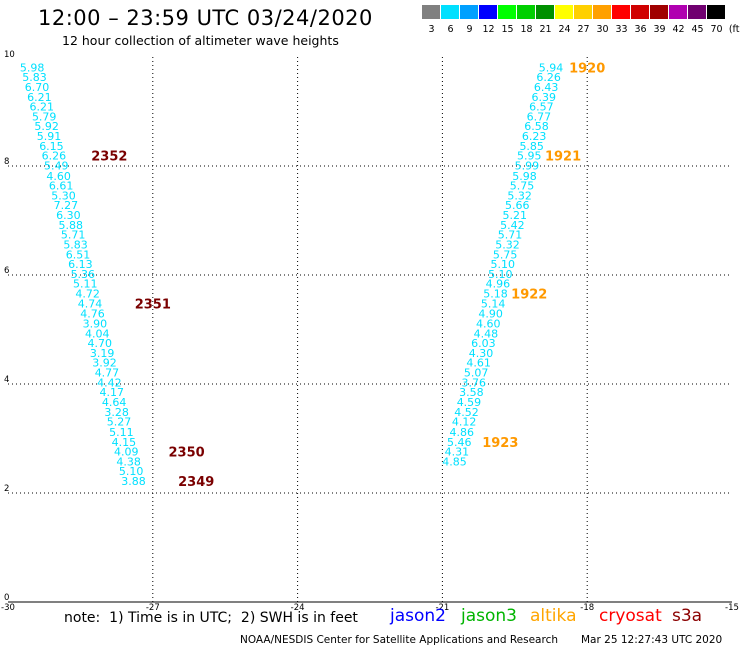  I want to click on wave-height-point: 5.07, so click(476, 373).